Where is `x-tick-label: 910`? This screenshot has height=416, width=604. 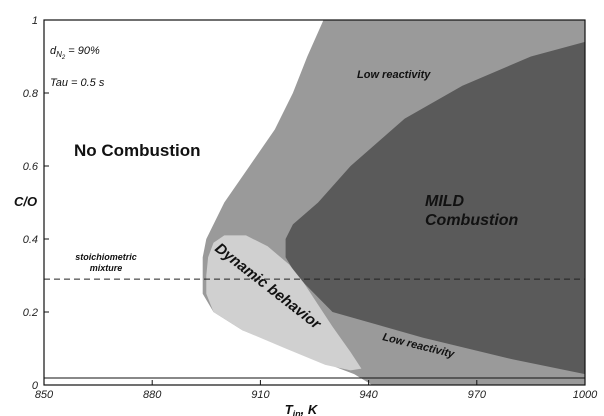
x-tick-label: 910 is located at coordinates (260, 395).